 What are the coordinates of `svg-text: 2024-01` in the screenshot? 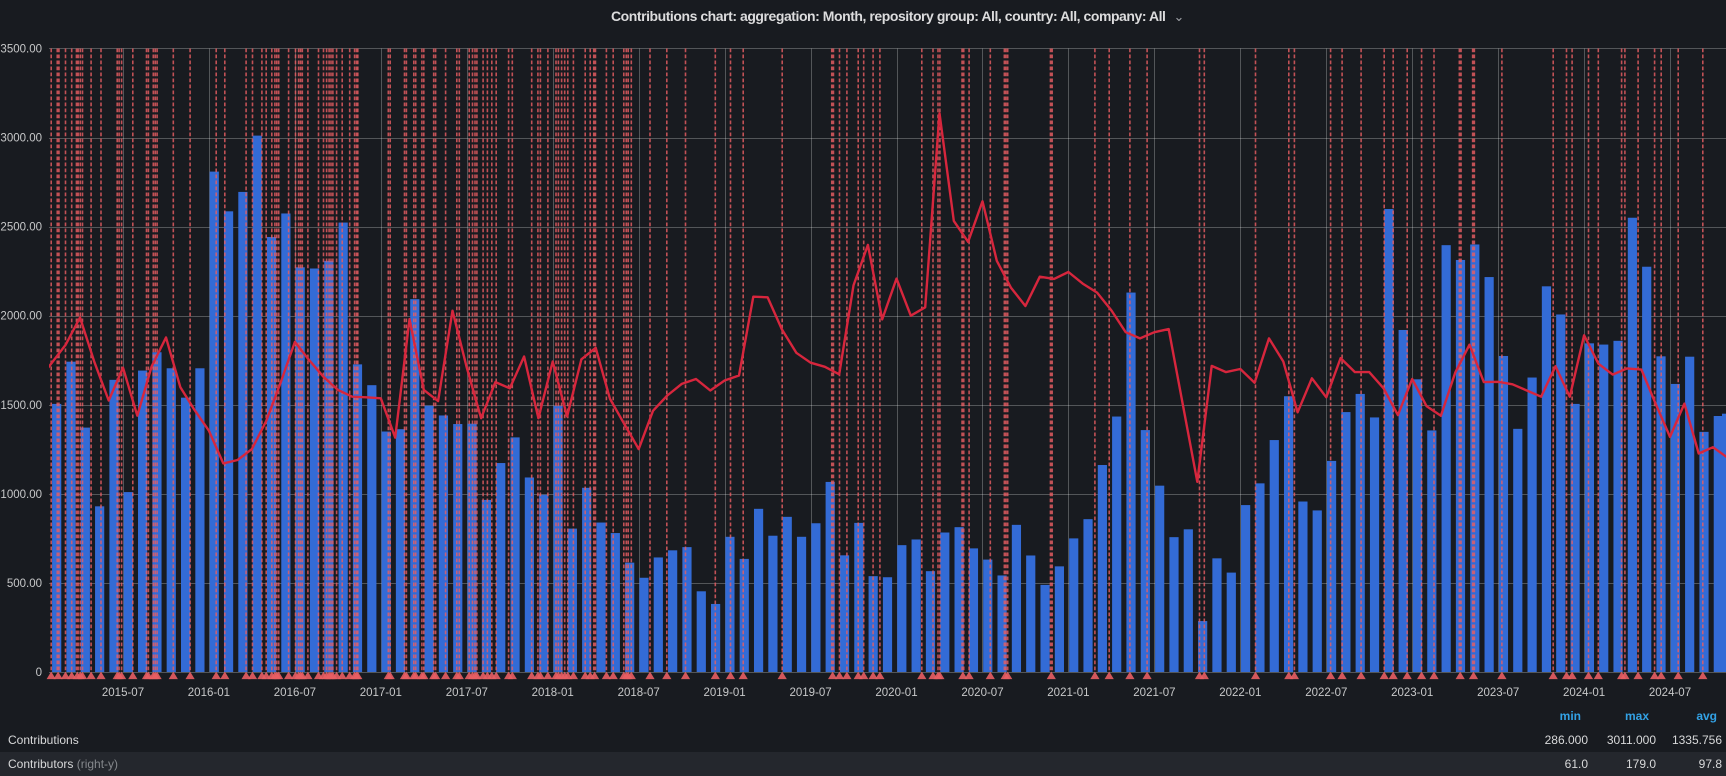 It's located at (1584, 693).